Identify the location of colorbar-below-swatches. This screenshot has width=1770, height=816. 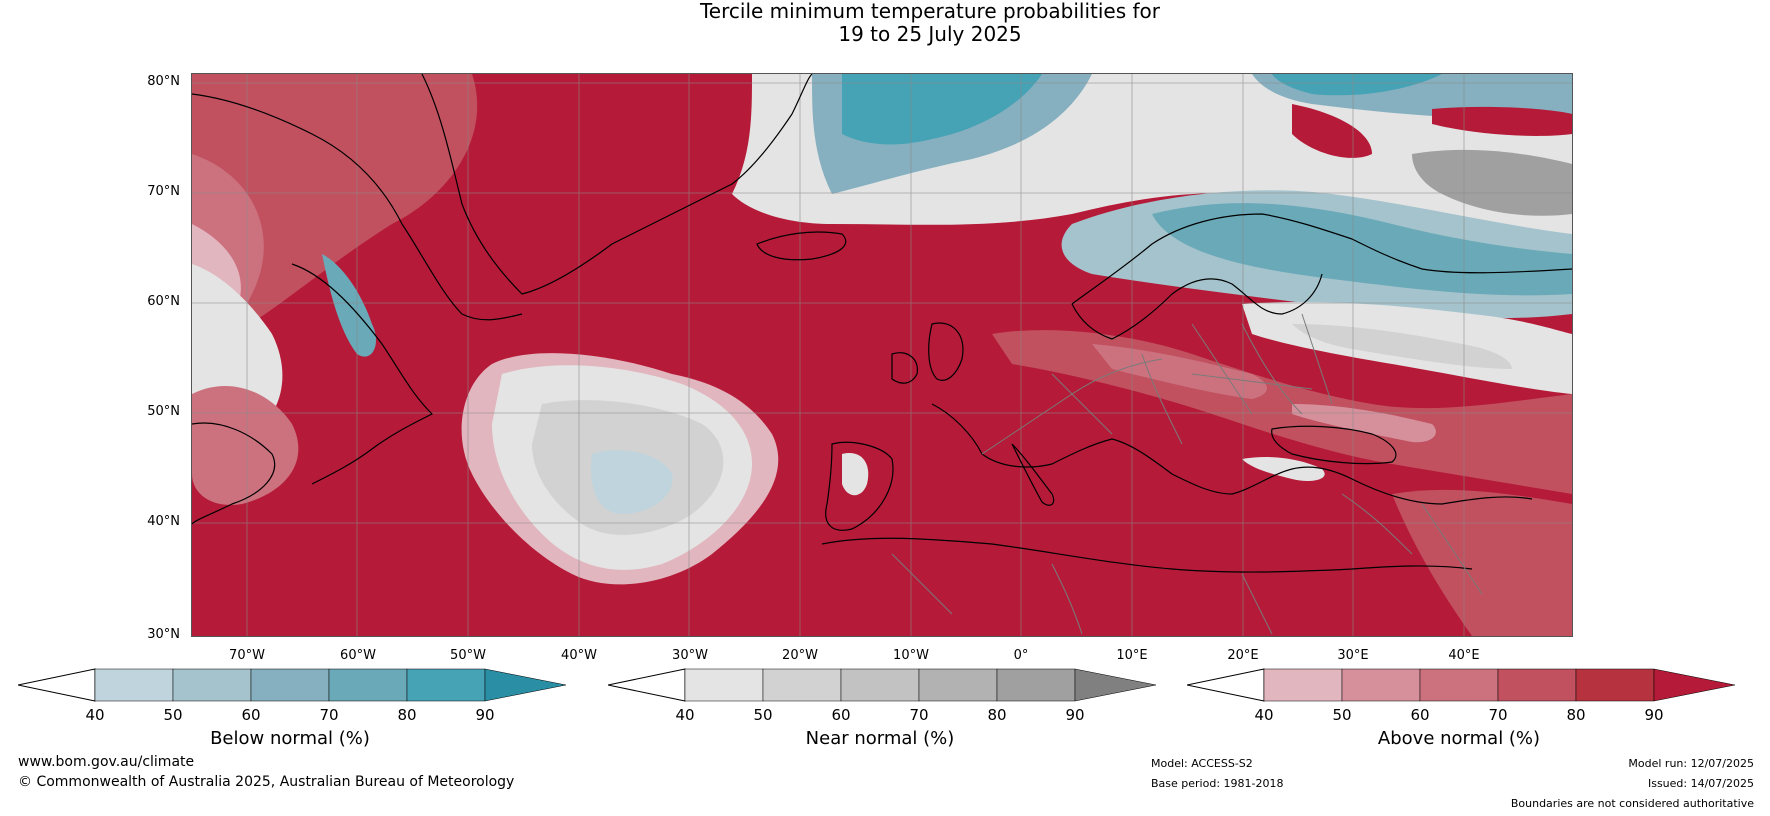
(292, 685).